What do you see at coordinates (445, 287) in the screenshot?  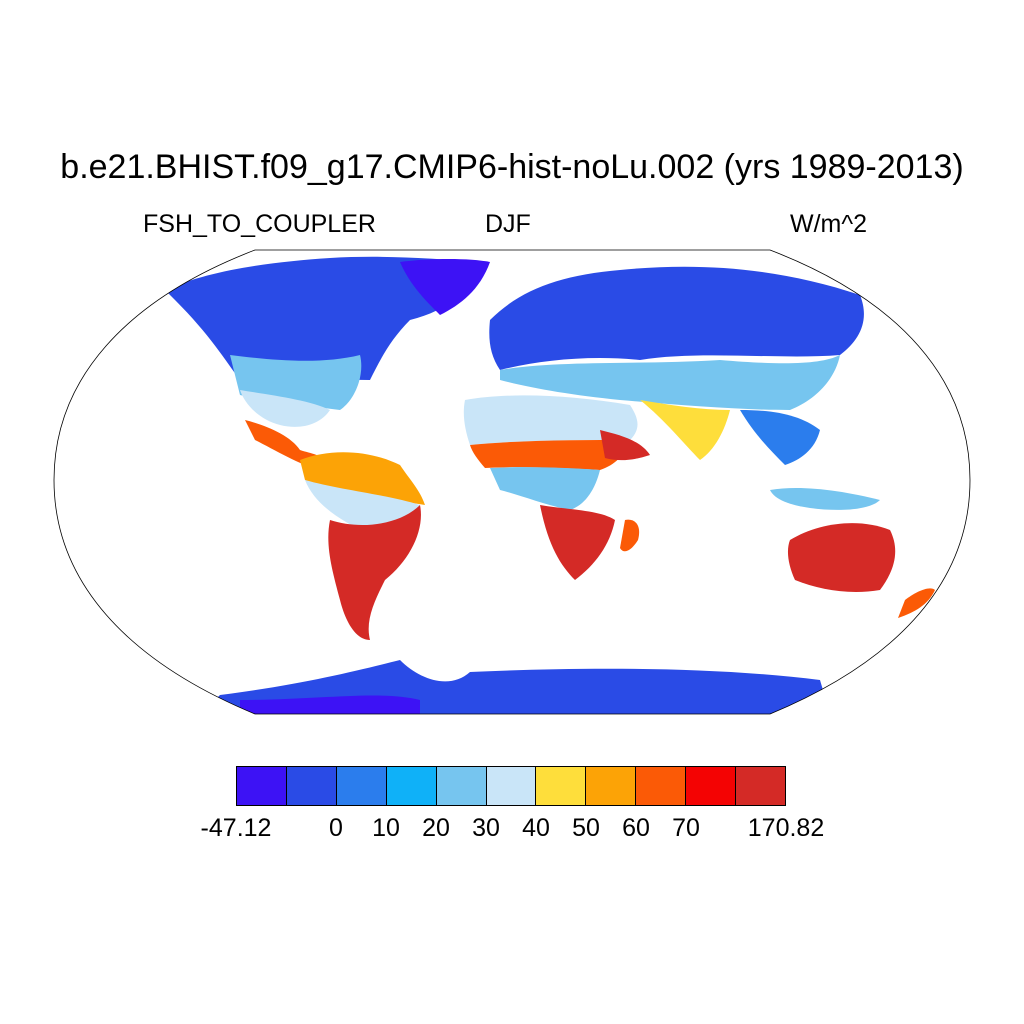 I see `region-greenland` at bounding box center [445, 287].